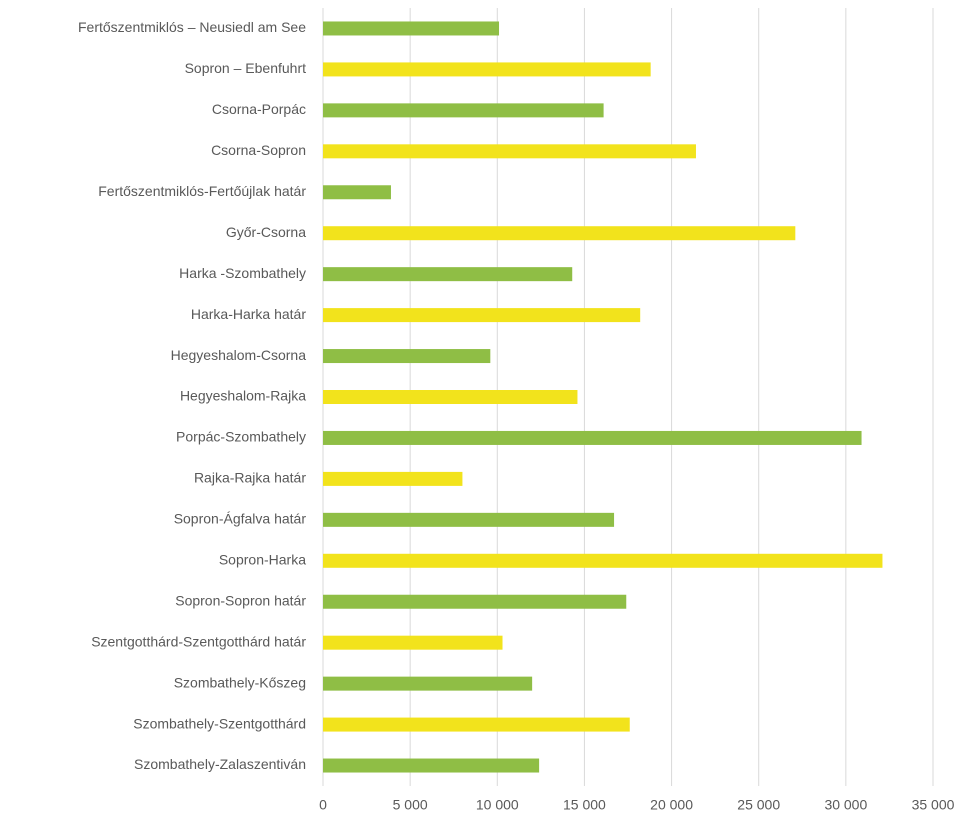 This screenshot has width=961, height=822. Describe the element at coordinates (240, 519) in the screenshot. I see `y-tick-label: Sopron-Ágfalva határ` at that location.